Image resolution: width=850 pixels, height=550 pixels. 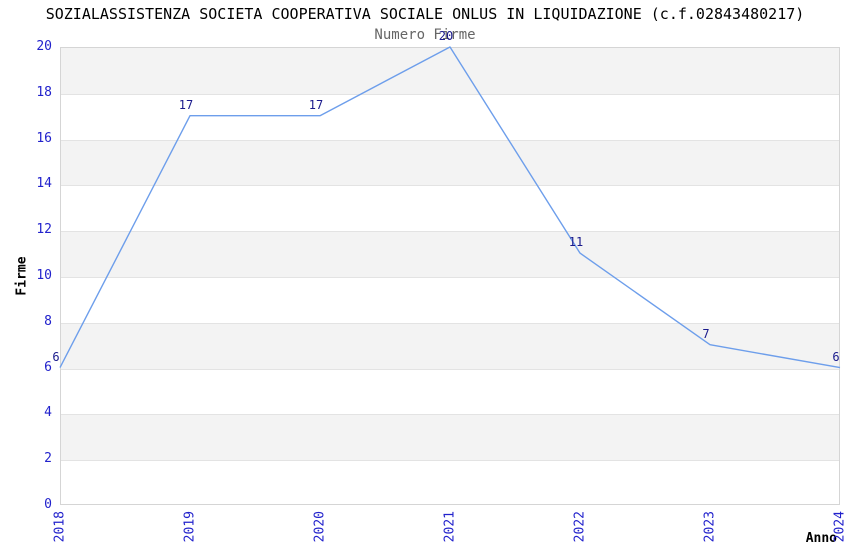 What do you see at coordinates (710, 527) in the screenshot?
I see `x-tick-label: 2023` at bounding box center [710, 527].